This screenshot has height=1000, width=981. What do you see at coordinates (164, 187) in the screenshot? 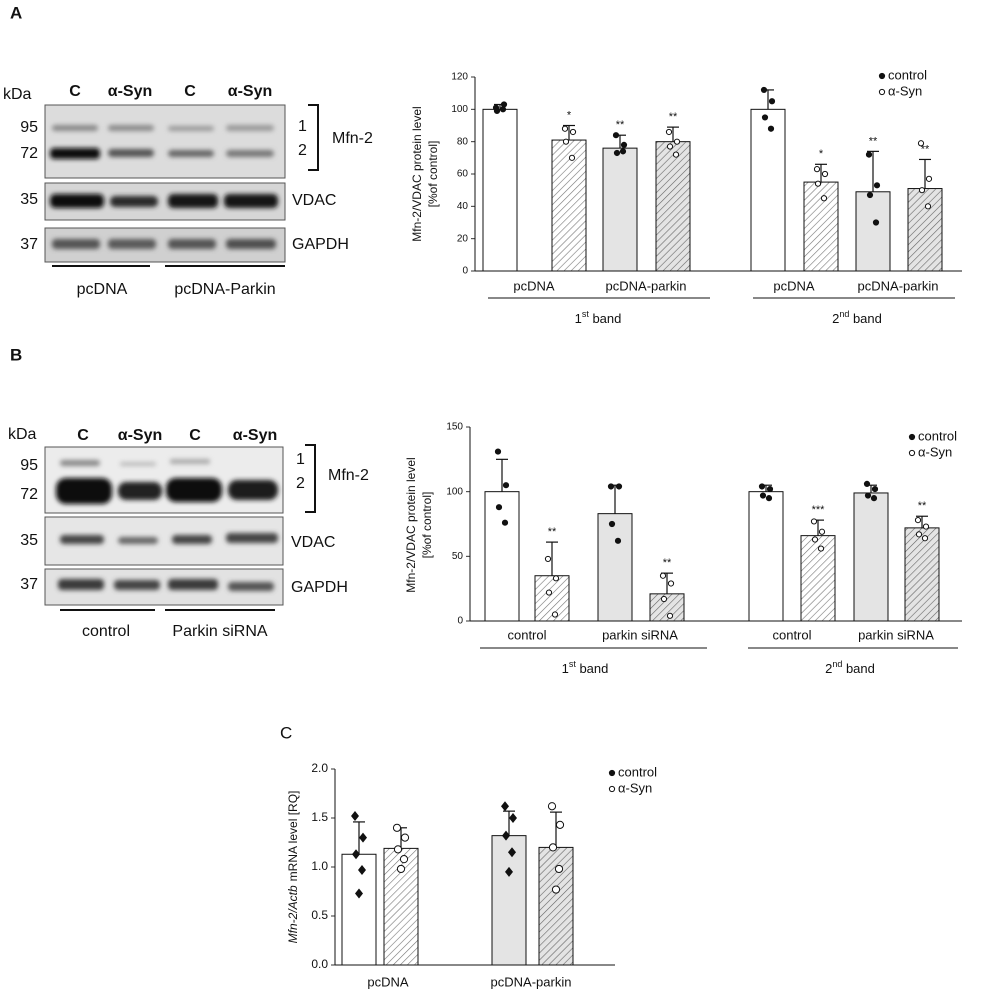
I see `bands` at bounding box center [164, 187].